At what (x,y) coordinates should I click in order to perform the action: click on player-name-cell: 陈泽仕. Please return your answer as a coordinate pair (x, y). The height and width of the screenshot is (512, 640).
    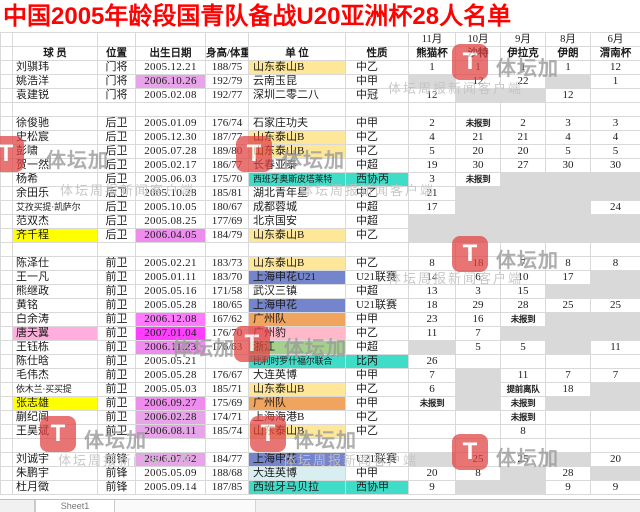
    Looking at the image, I should click on (55, 263).